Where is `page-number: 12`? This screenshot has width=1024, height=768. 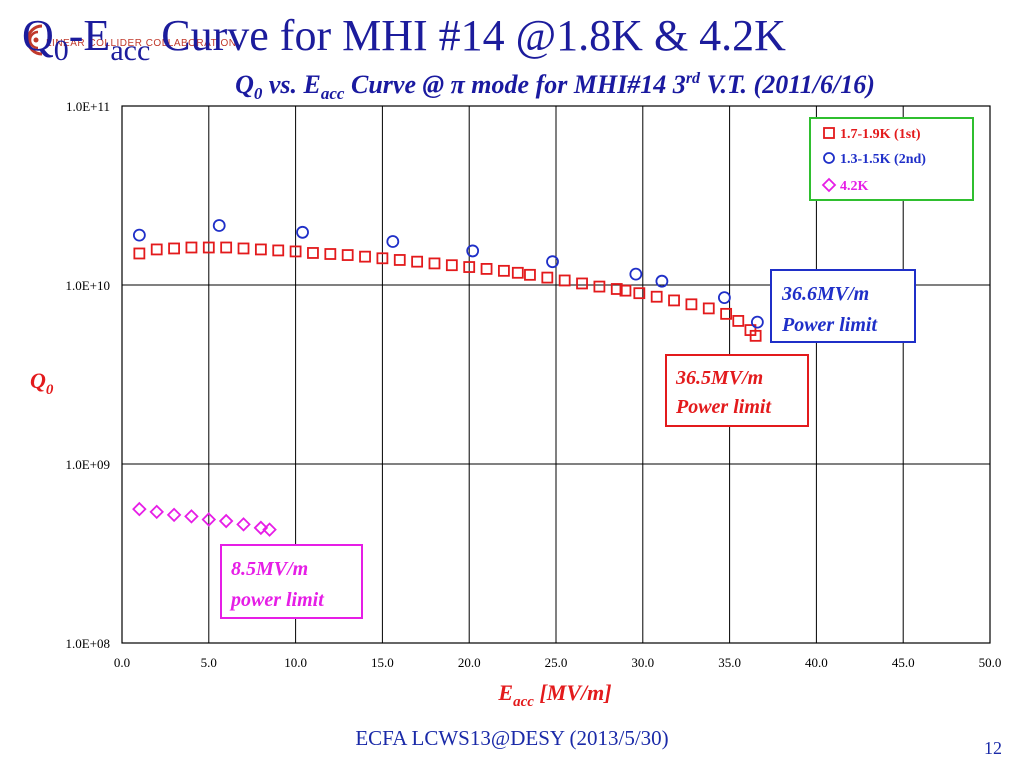
page-number: 12 is located at coordinates (993, 748).